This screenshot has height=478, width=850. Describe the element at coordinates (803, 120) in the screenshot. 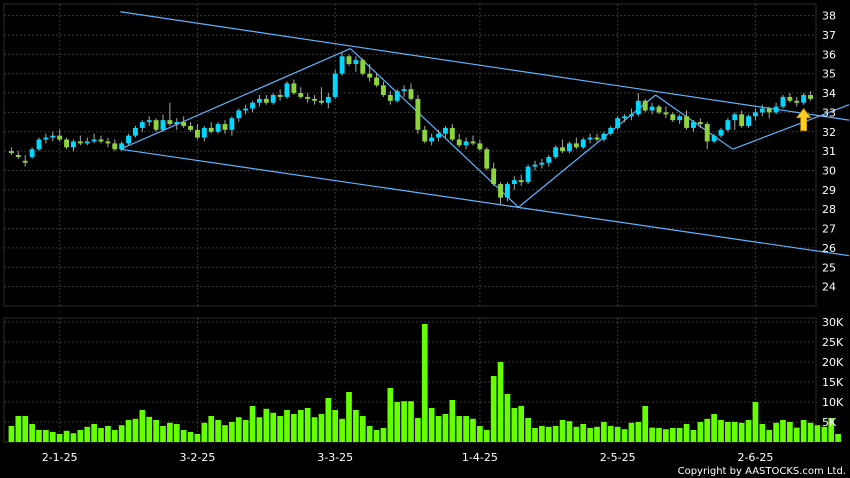

I see `annotation-arrow` at that location.